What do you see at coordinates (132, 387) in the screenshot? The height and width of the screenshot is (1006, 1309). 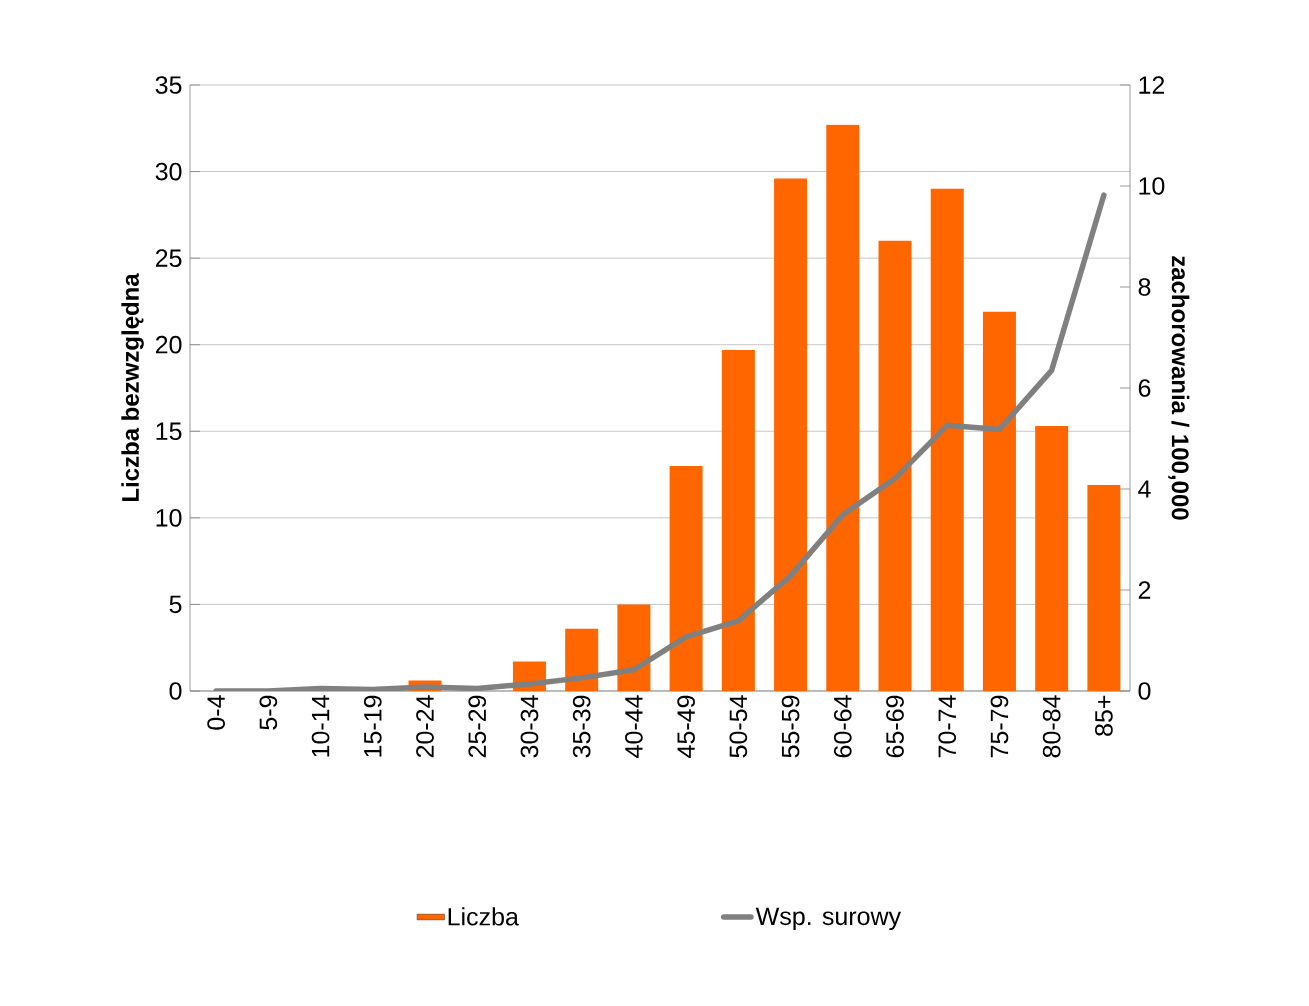 I see `y-axis-title: Liczba bezwzględna` at bounding box center [132, 387].